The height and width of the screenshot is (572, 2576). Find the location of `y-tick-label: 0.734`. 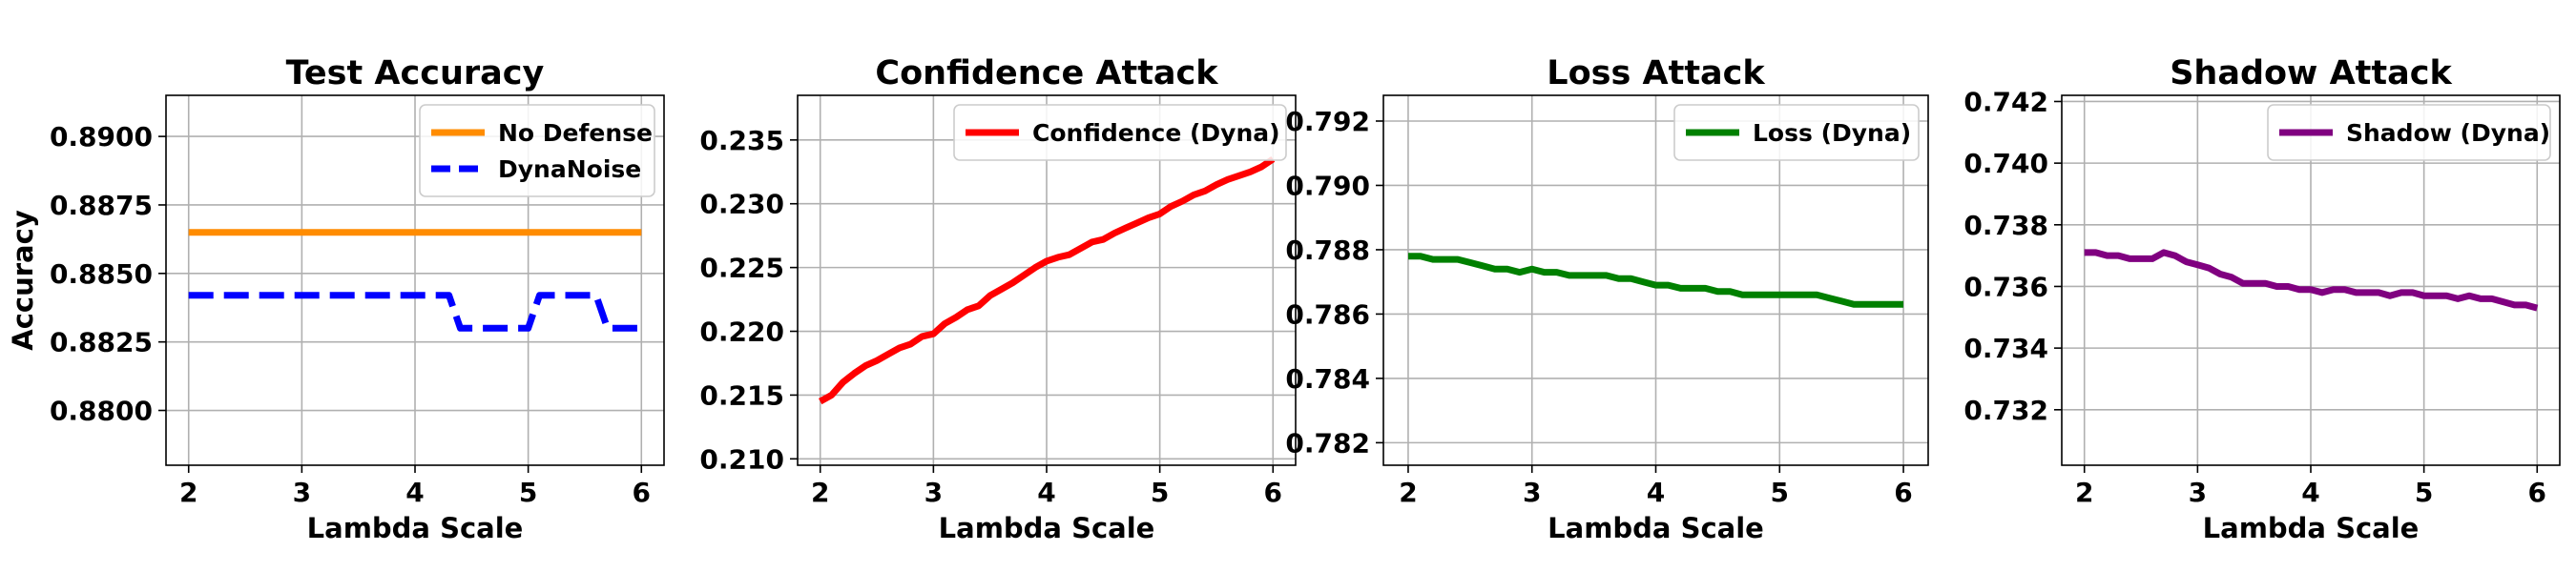

y-tick-label: 0.734 is located at coordinates (2005, 349).